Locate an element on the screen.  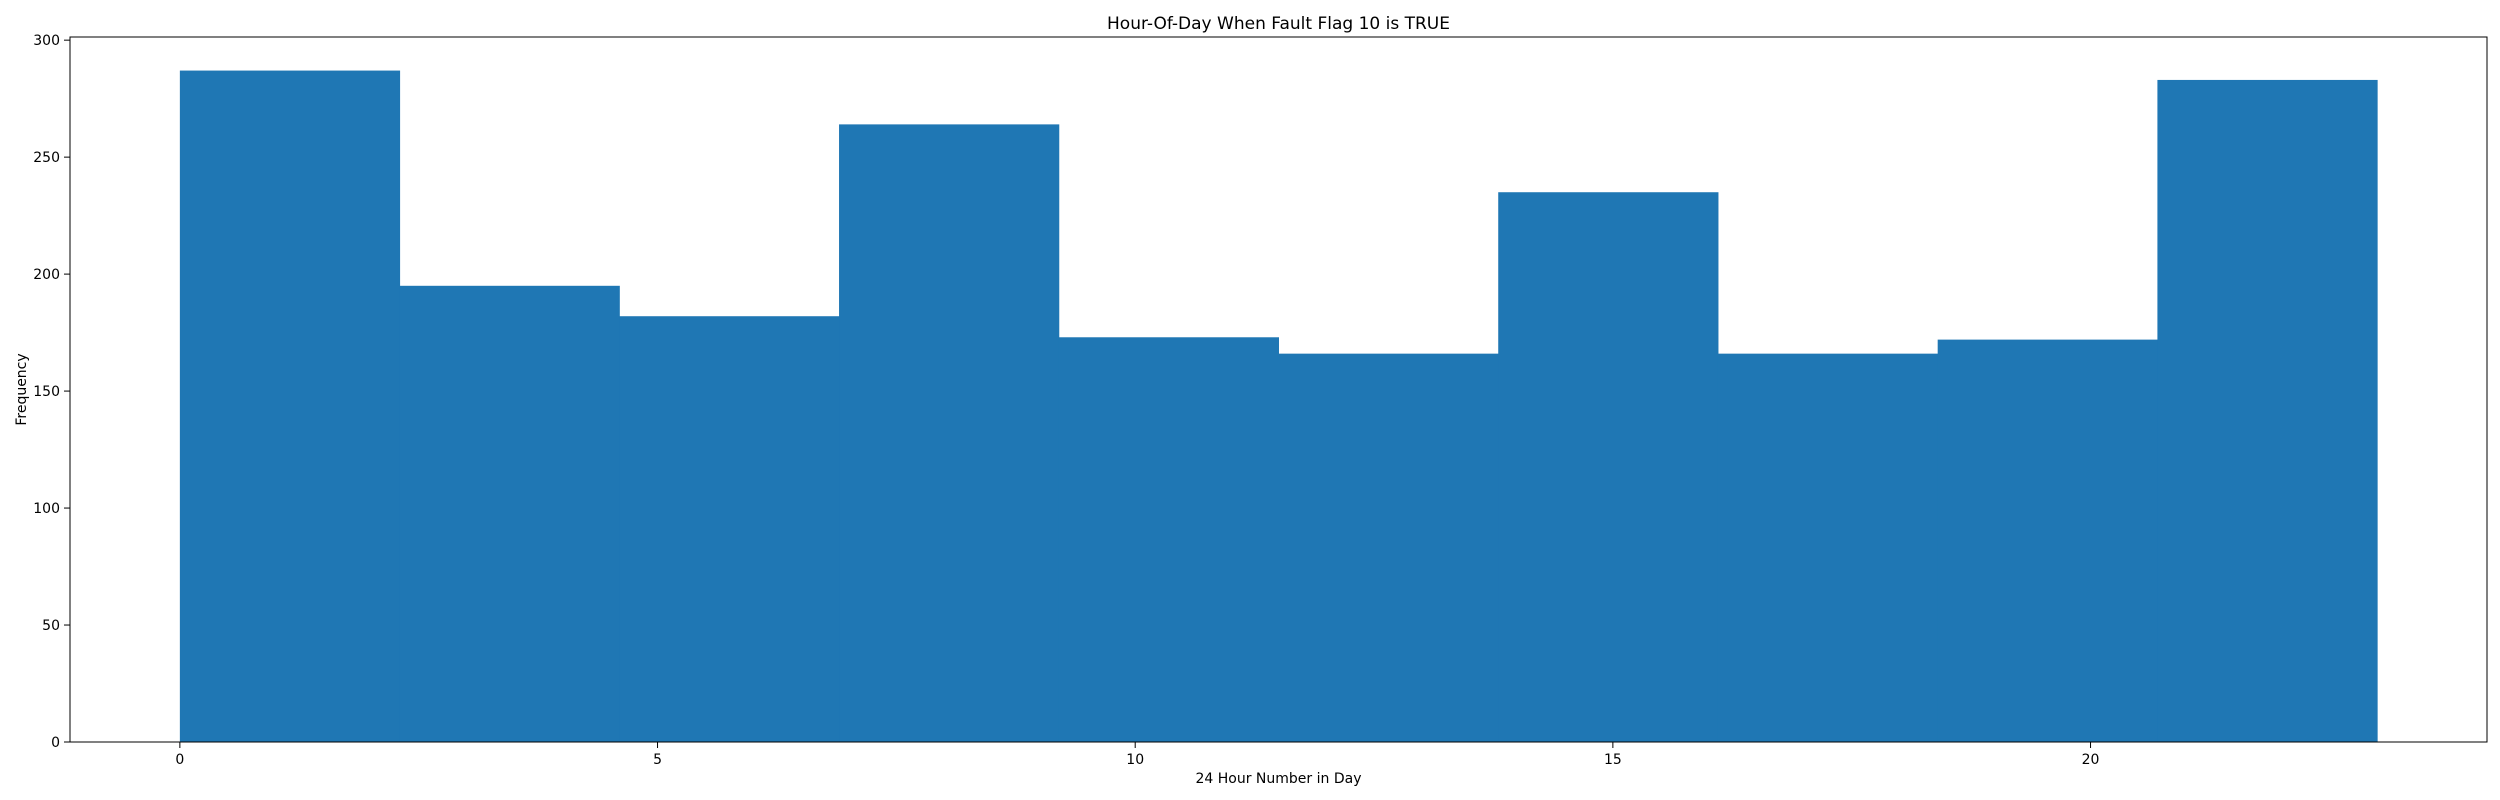
x-axis-ticks: 0 5 10 15 20 is located at coordinates (1137, 755).